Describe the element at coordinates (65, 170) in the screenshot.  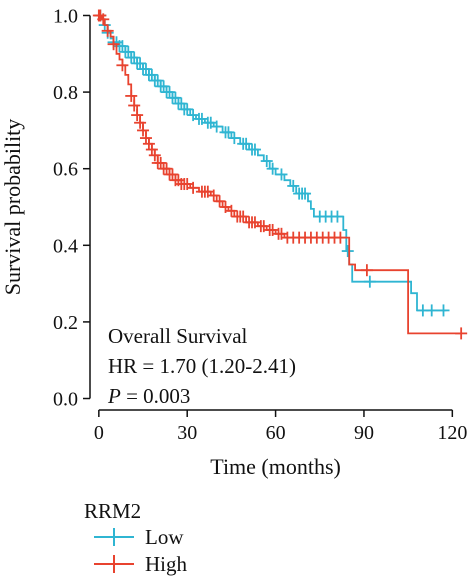
I see `y-tick-label: 0.6` at that location.